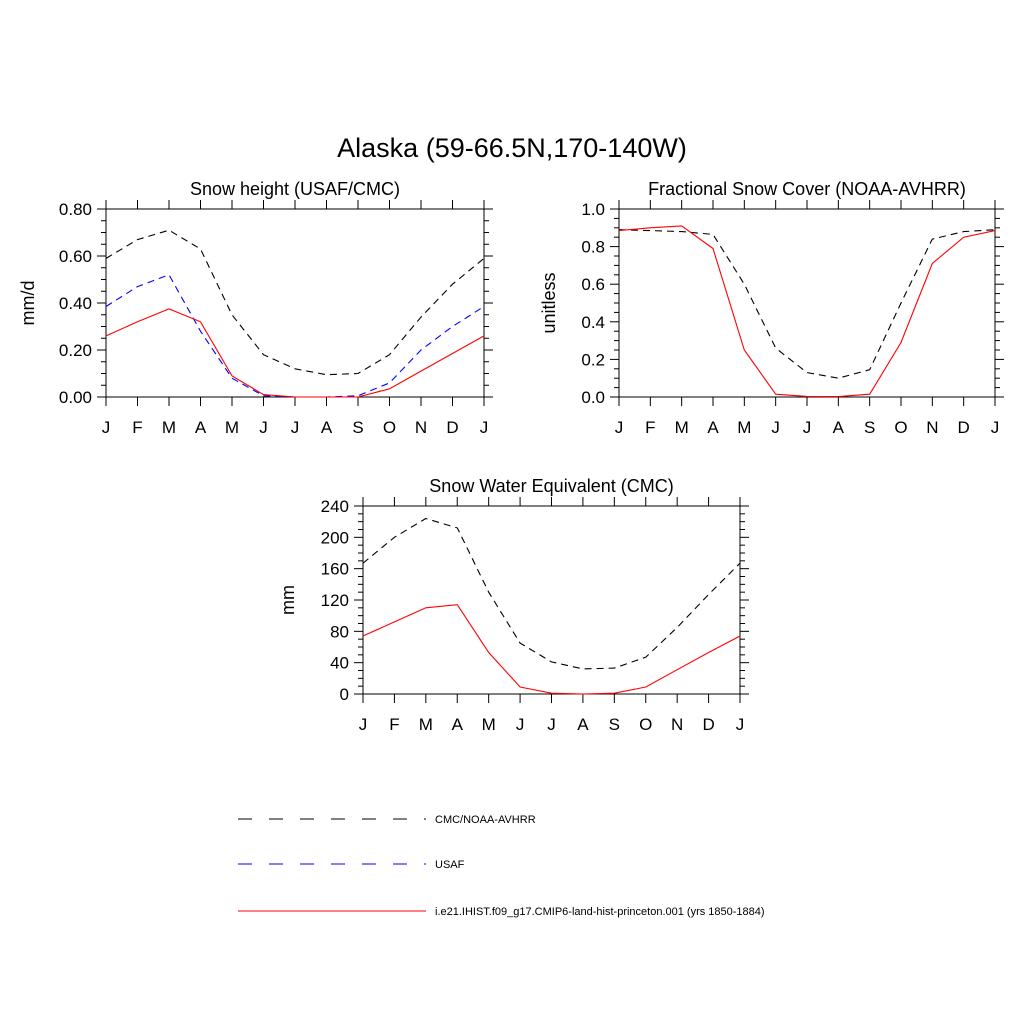 The height and width of the screenshot is (1024, 1024). What do you see at coordinates (288, 600) in the screenshot?
I see `y-axis-label: mm` at bounding box center [288, 600].